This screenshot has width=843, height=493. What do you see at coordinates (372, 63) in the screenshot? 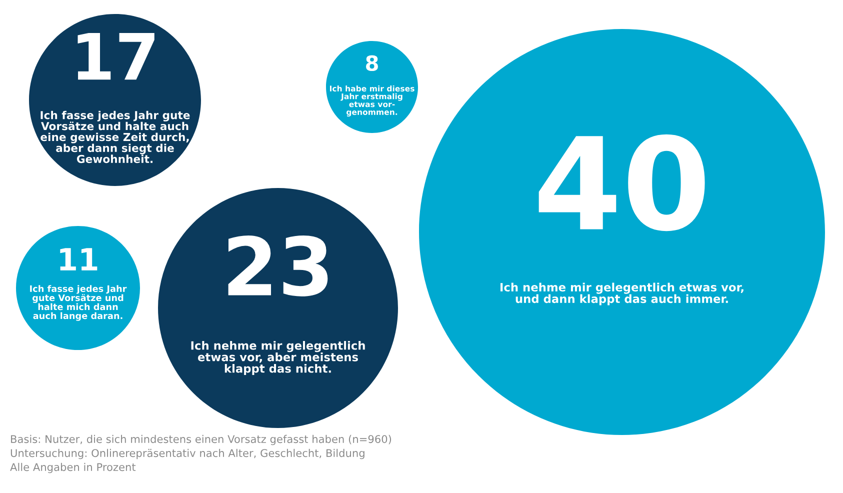
I see `data-label: 8` at bounding box center [372, 63].